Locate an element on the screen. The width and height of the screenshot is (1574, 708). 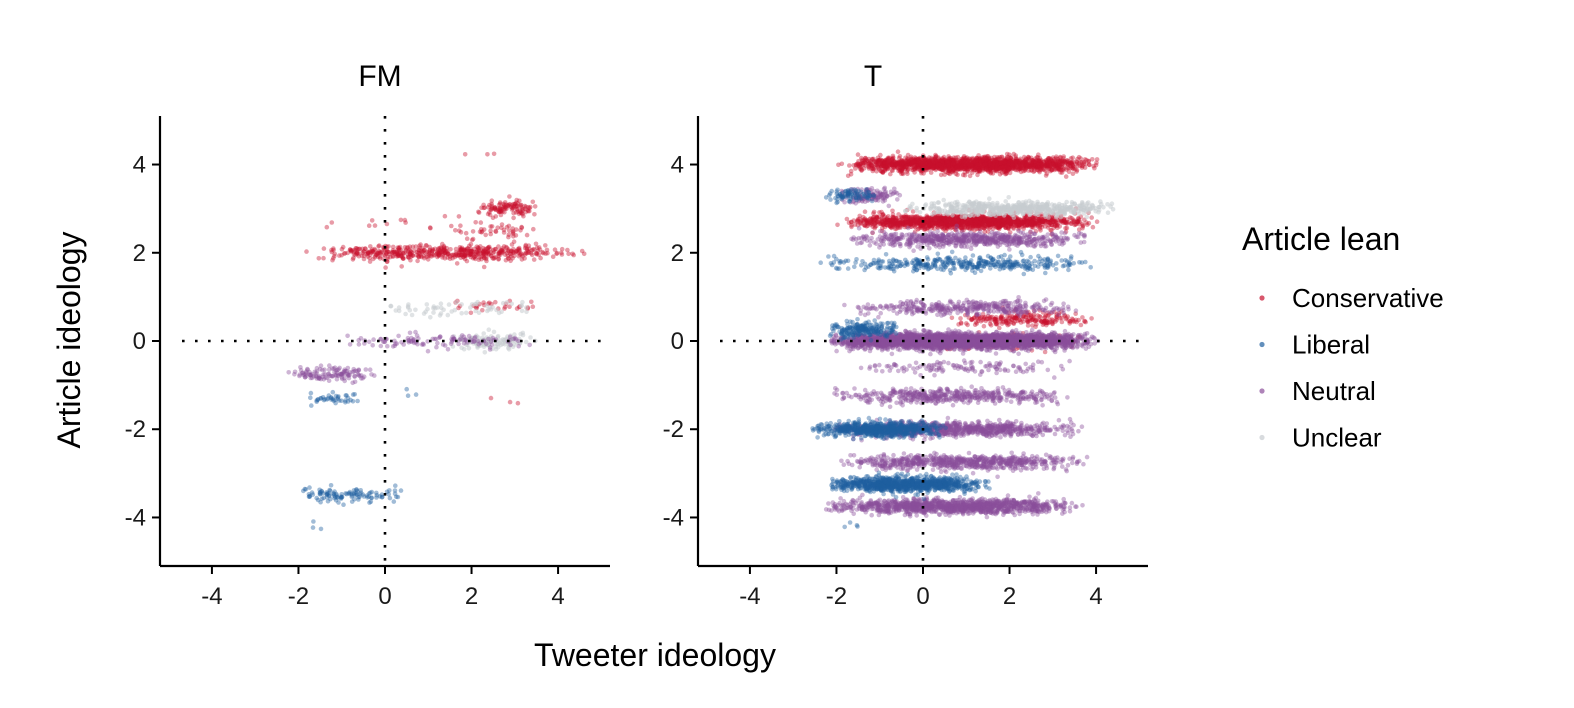
x-tick-label: 2 is located at coordinates (471, 596).